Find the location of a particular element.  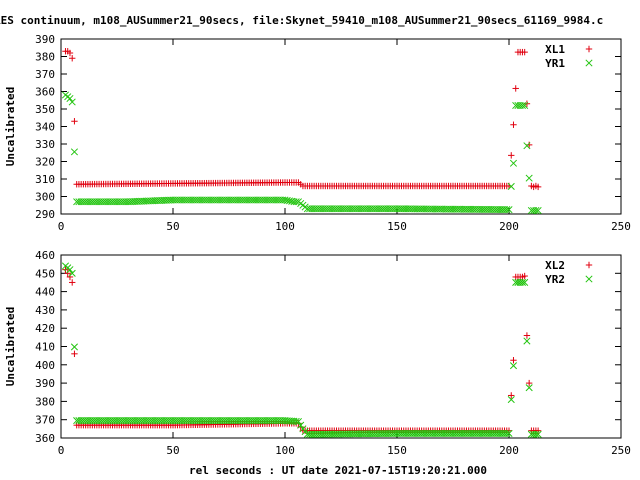

y-tick-label: 330 is located at coordinates (45, 144).